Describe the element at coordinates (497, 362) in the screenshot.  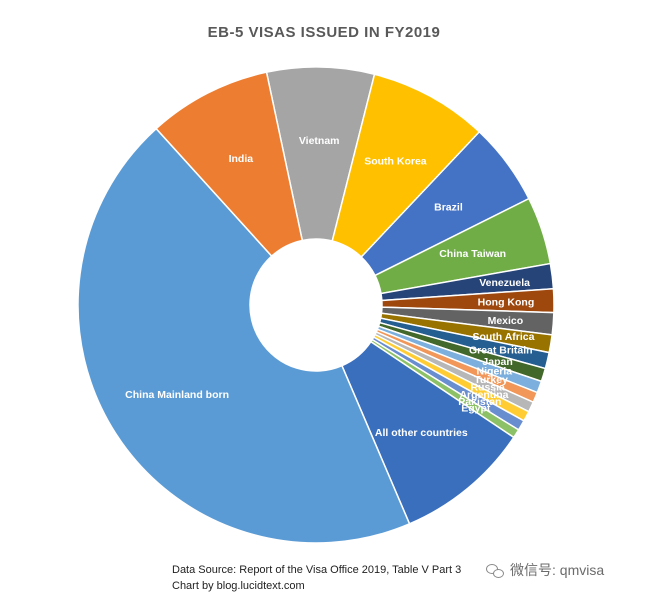
I see `slice-label-japan: Japan` at that location.